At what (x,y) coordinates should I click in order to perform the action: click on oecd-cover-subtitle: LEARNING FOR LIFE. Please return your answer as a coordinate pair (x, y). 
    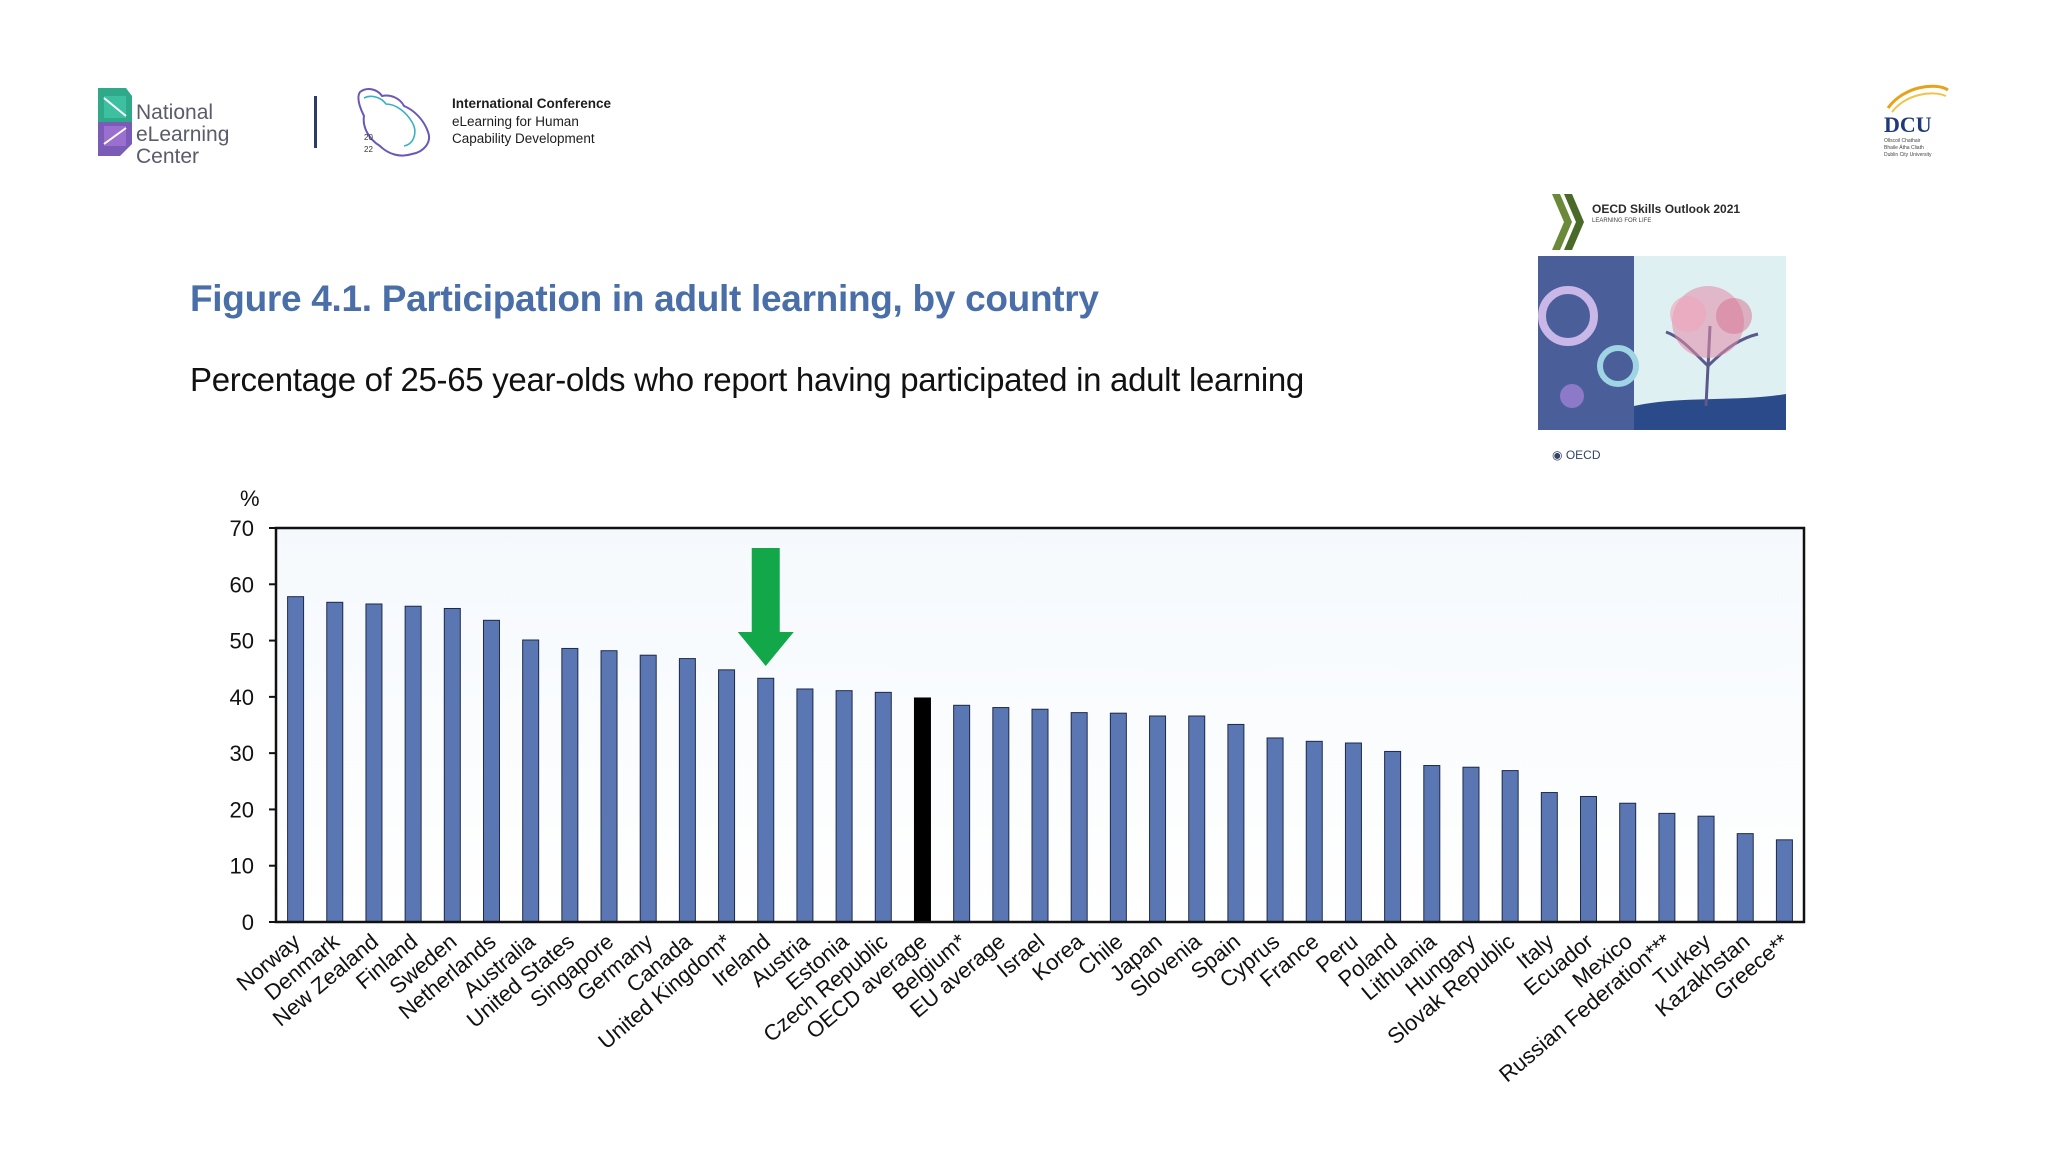
    Looking at the image, I should click on (1622, 221).